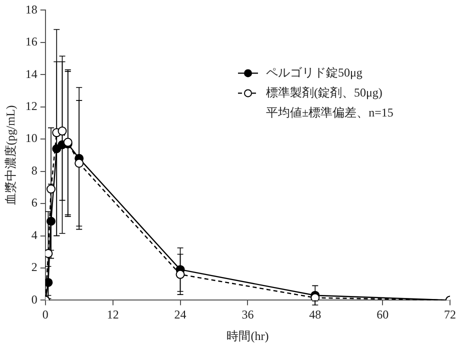 This screenshot has height=348, width=460. What do you see at coordinates (34, 235) in the screenshot?
I see `y-tick-label: 4` at bounding box center [34, 235].